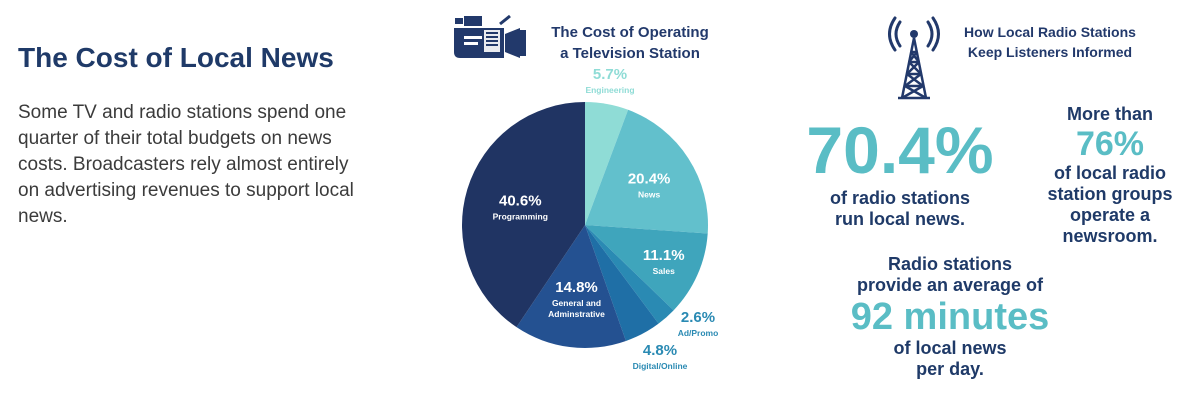 This screenshot has height=400, width=1200. I want to click on pie-label-category-ad-promo: Ad/Promo, so click(698, 333).